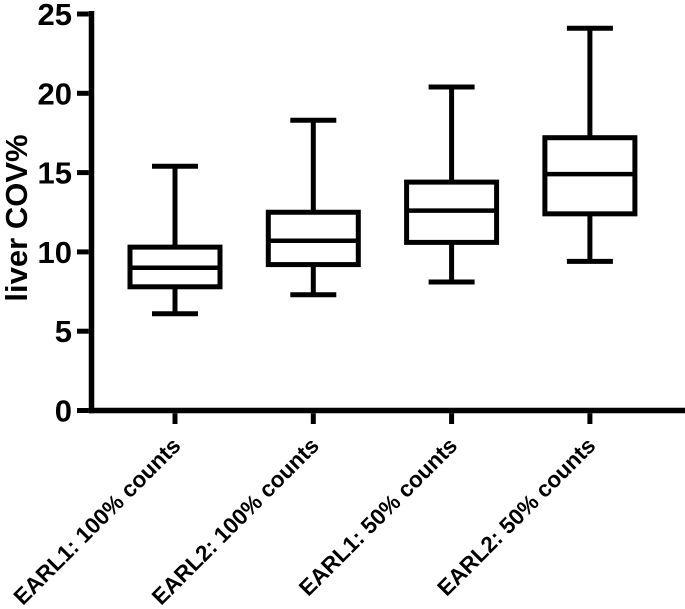 This screenshot has width=685, height=609. Describe the element at coordinates (17, 217) in the screenshot. I see `y-axis-title: liver COV%` at that location.